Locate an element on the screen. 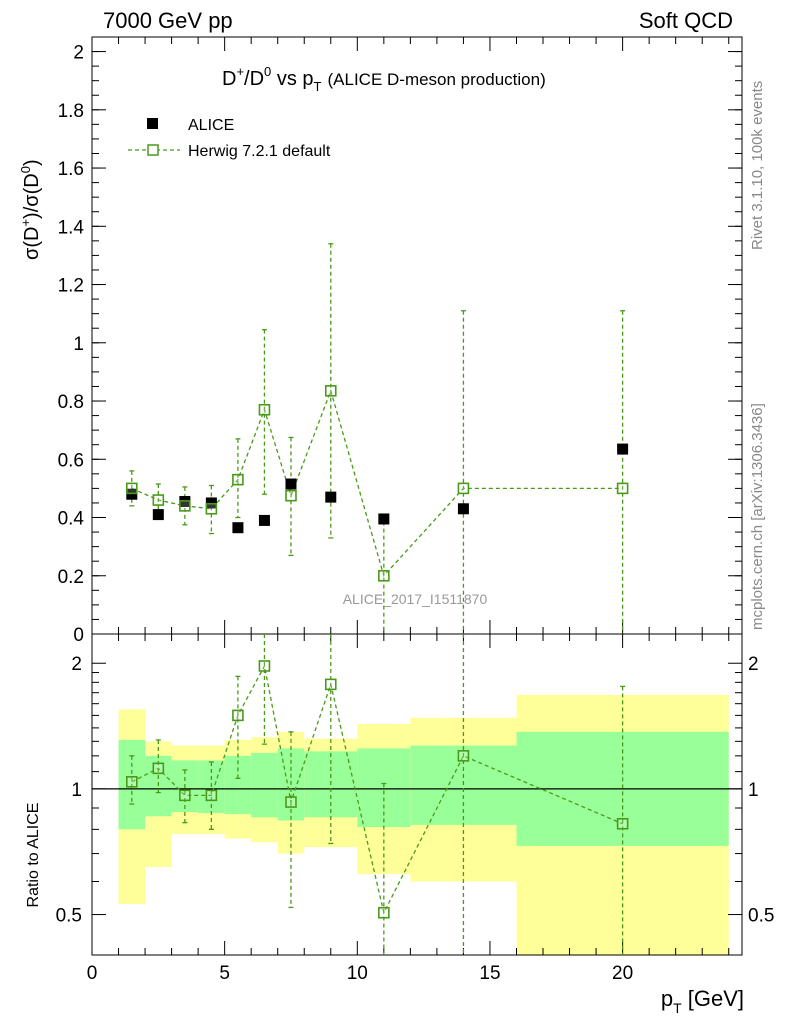 This screenshot has height=1024, width=786. main-ytick-label: 0 is located at coordinates (78, 635).